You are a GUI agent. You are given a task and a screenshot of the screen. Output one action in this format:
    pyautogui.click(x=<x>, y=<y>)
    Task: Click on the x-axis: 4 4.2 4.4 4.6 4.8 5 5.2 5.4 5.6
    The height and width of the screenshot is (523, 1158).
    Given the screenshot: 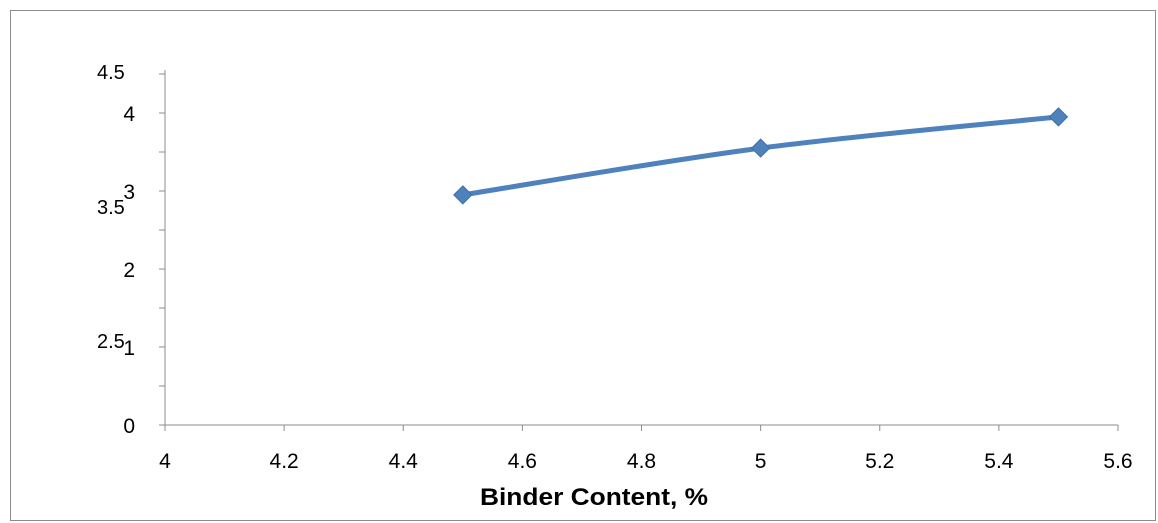 What is the action you would take?
    pyautogui.click(x=646, y=448)
    